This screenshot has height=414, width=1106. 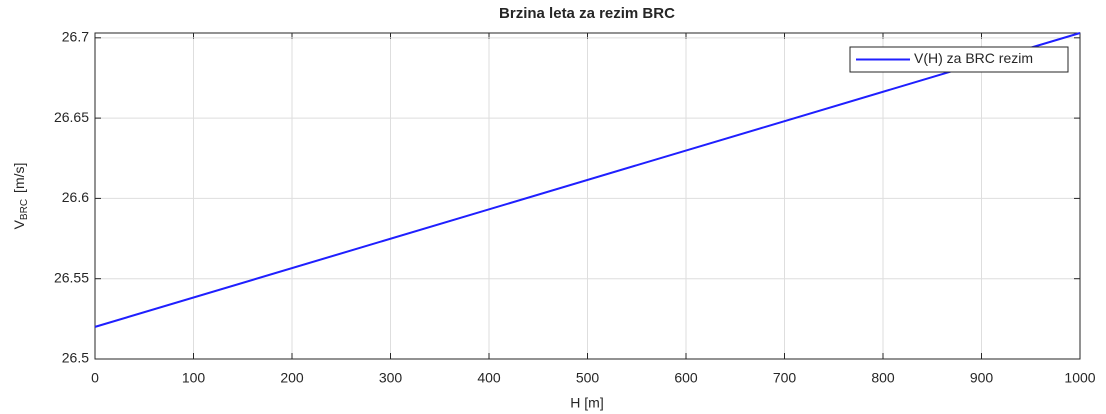 I want to click on y-label-unit: [m/s], so click(x=19, y=178).